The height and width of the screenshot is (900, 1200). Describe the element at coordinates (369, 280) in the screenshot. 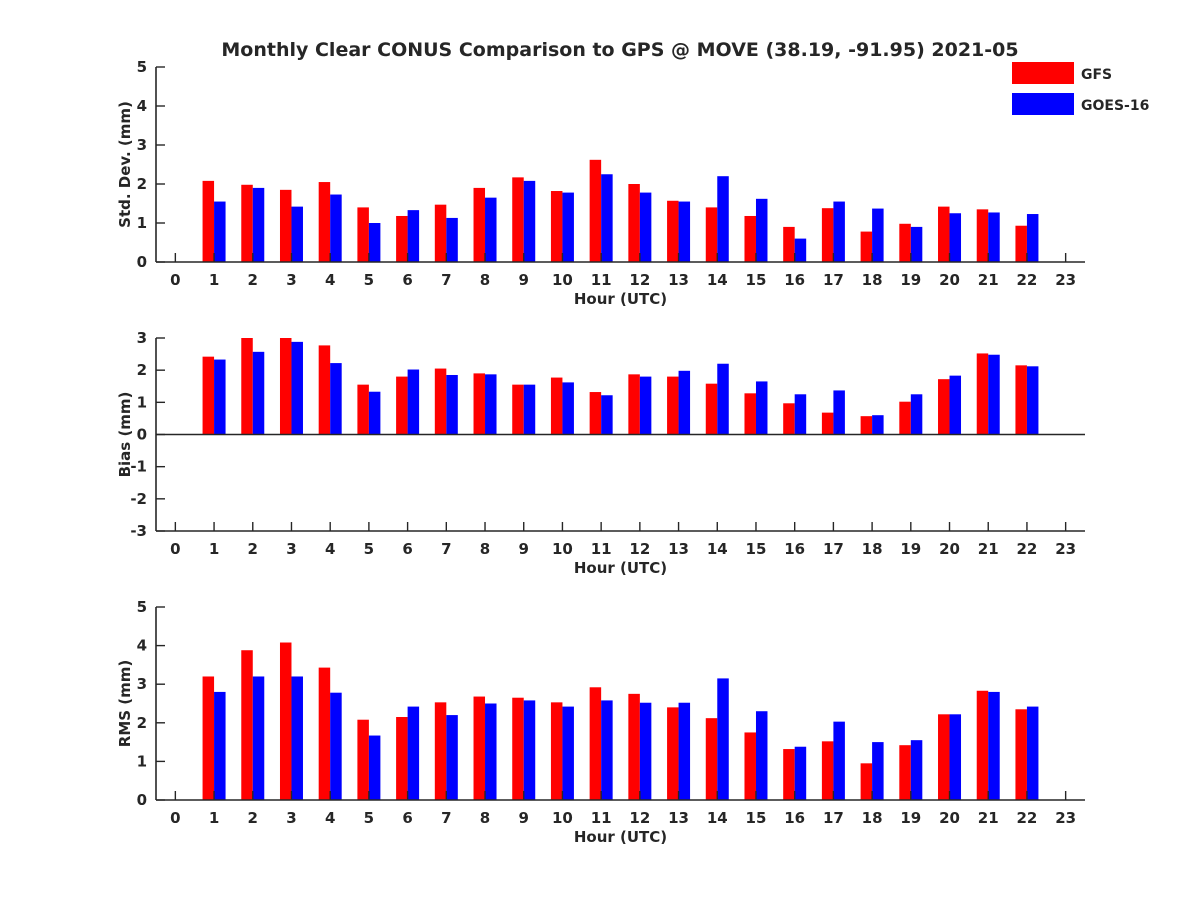

I see `x-tick-label: 5` at that location.